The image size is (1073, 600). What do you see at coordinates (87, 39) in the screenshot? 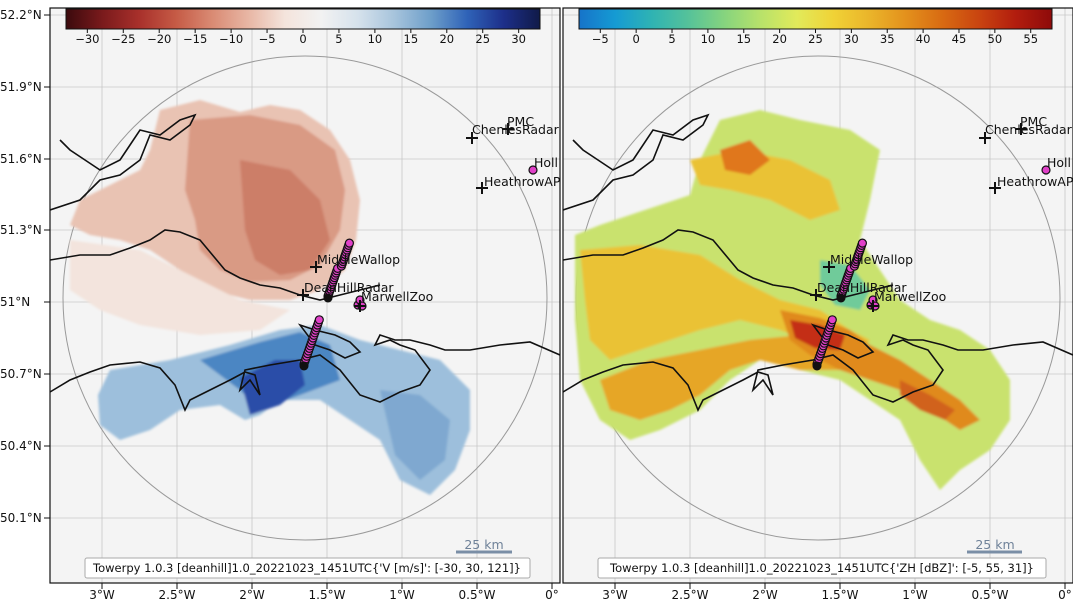
I see `colorbar-tick-label: −30` at bounding box center [87, 39].